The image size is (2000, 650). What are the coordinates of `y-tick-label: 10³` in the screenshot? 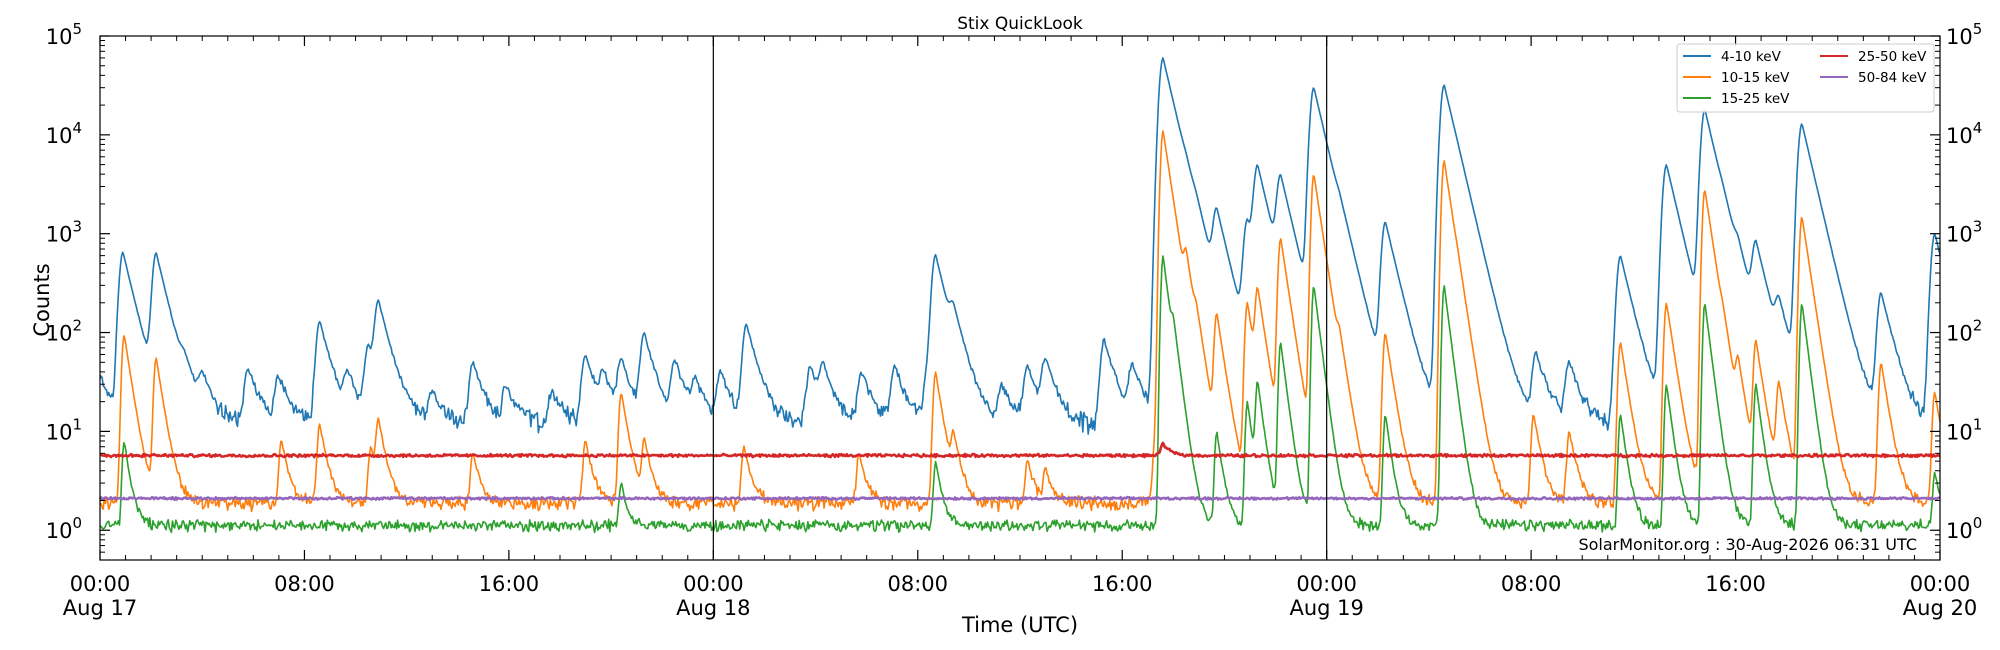 It's located at (64, 232).